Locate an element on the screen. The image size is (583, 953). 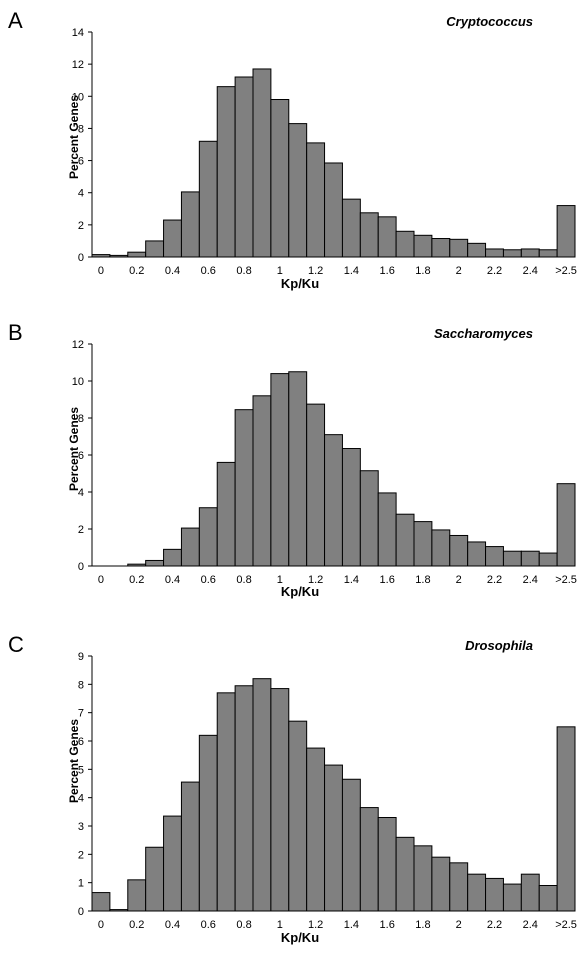
y-tick-label: 3 is located at coordinates (81, 827).